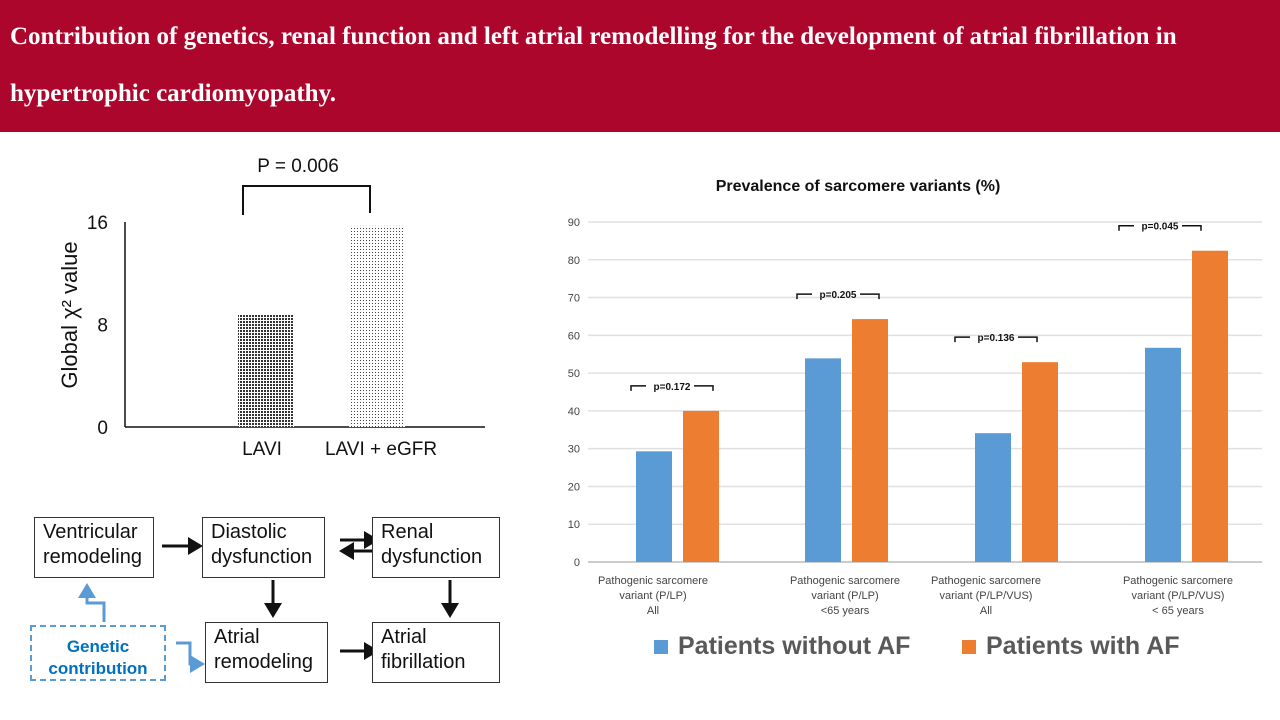  I want to click on box-text: Diastolic, so click(249, 532).